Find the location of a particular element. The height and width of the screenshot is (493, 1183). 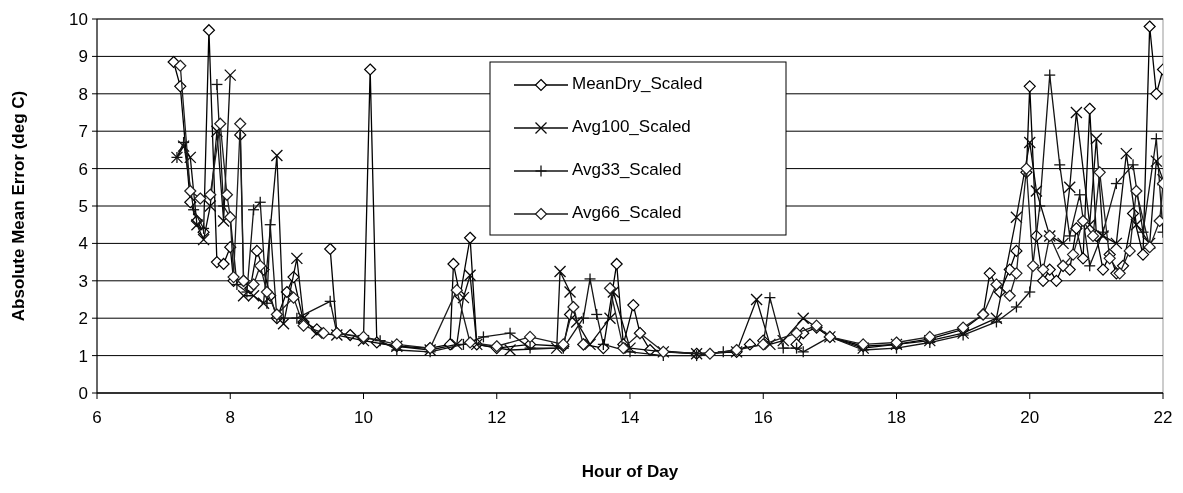

y-tick-label: 10 is located at coordinates (78, 19).